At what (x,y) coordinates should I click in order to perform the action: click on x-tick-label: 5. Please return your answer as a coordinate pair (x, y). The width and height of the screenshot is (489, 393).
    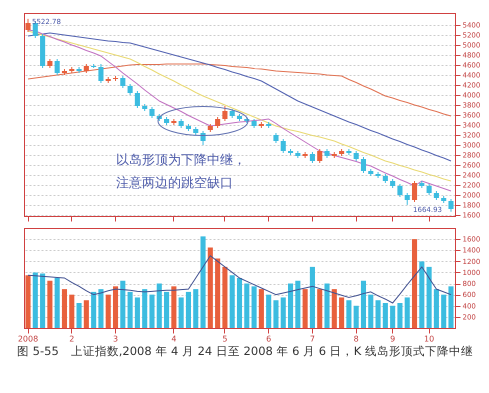
    Looking at the image, I should click on (225, 339).